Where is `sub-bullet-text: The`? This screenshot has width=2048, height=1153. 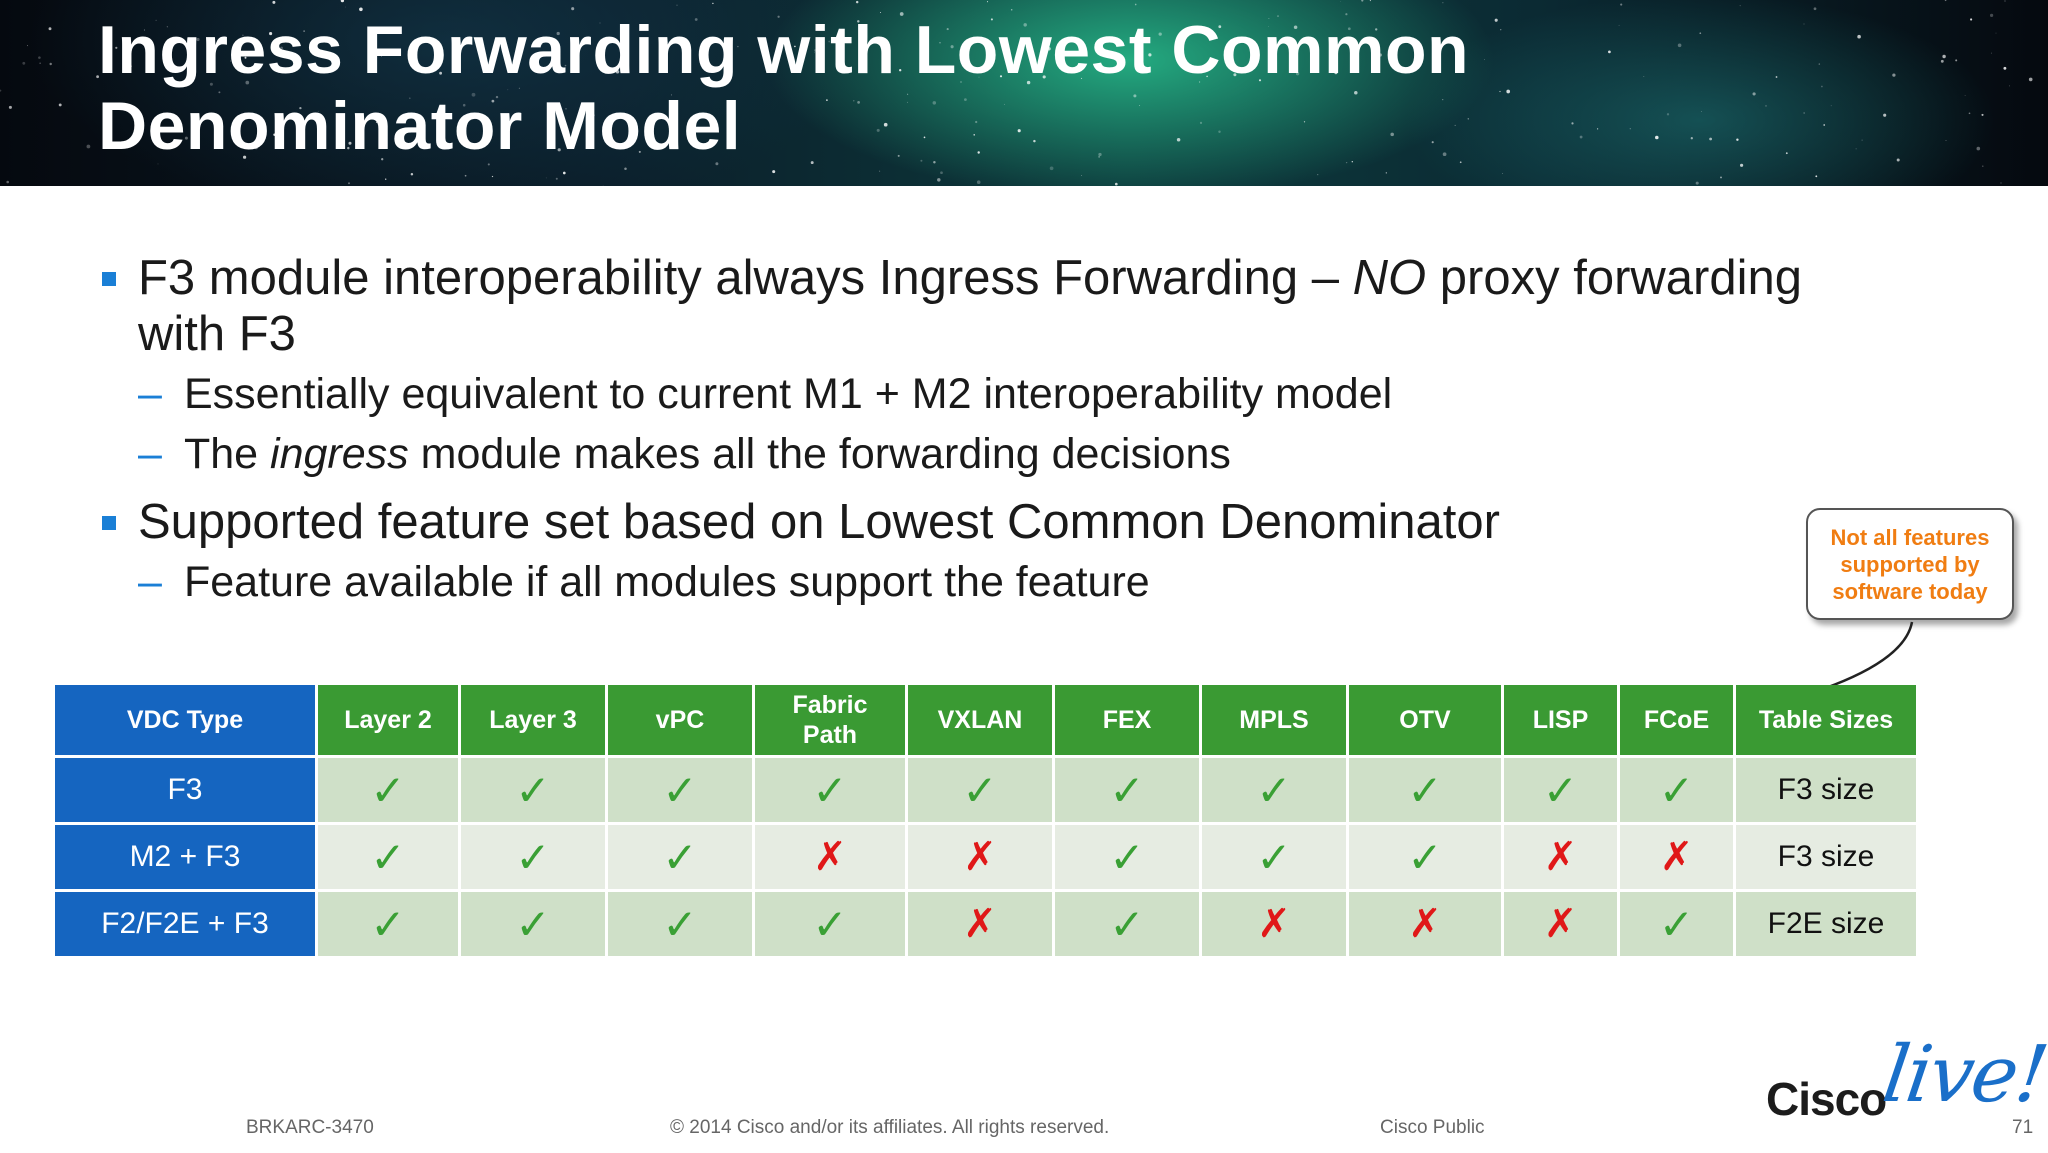
sub-bullet-text: The is located at coordinates (227, 454).